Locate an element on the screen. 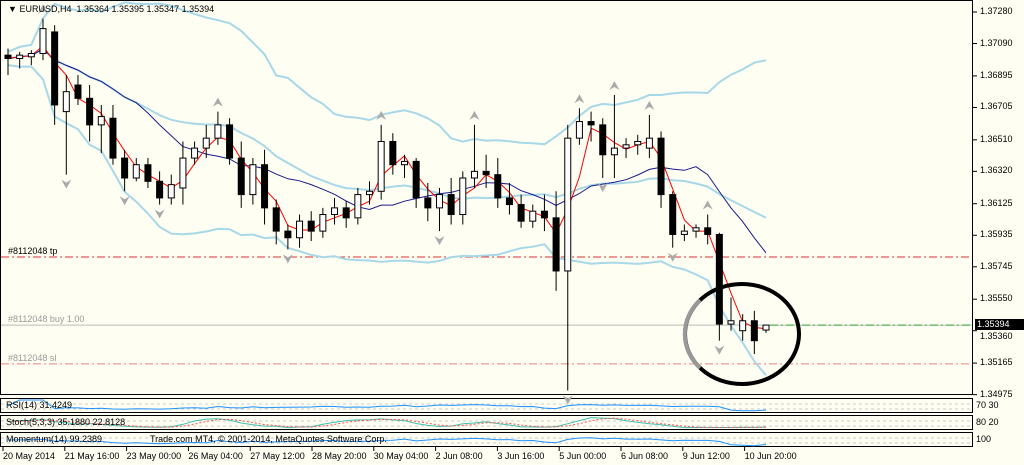 The height and width of the screenshot is (465, 1024). time-tick-label: 30 May 04:00 is located at coordinates (401, 456).